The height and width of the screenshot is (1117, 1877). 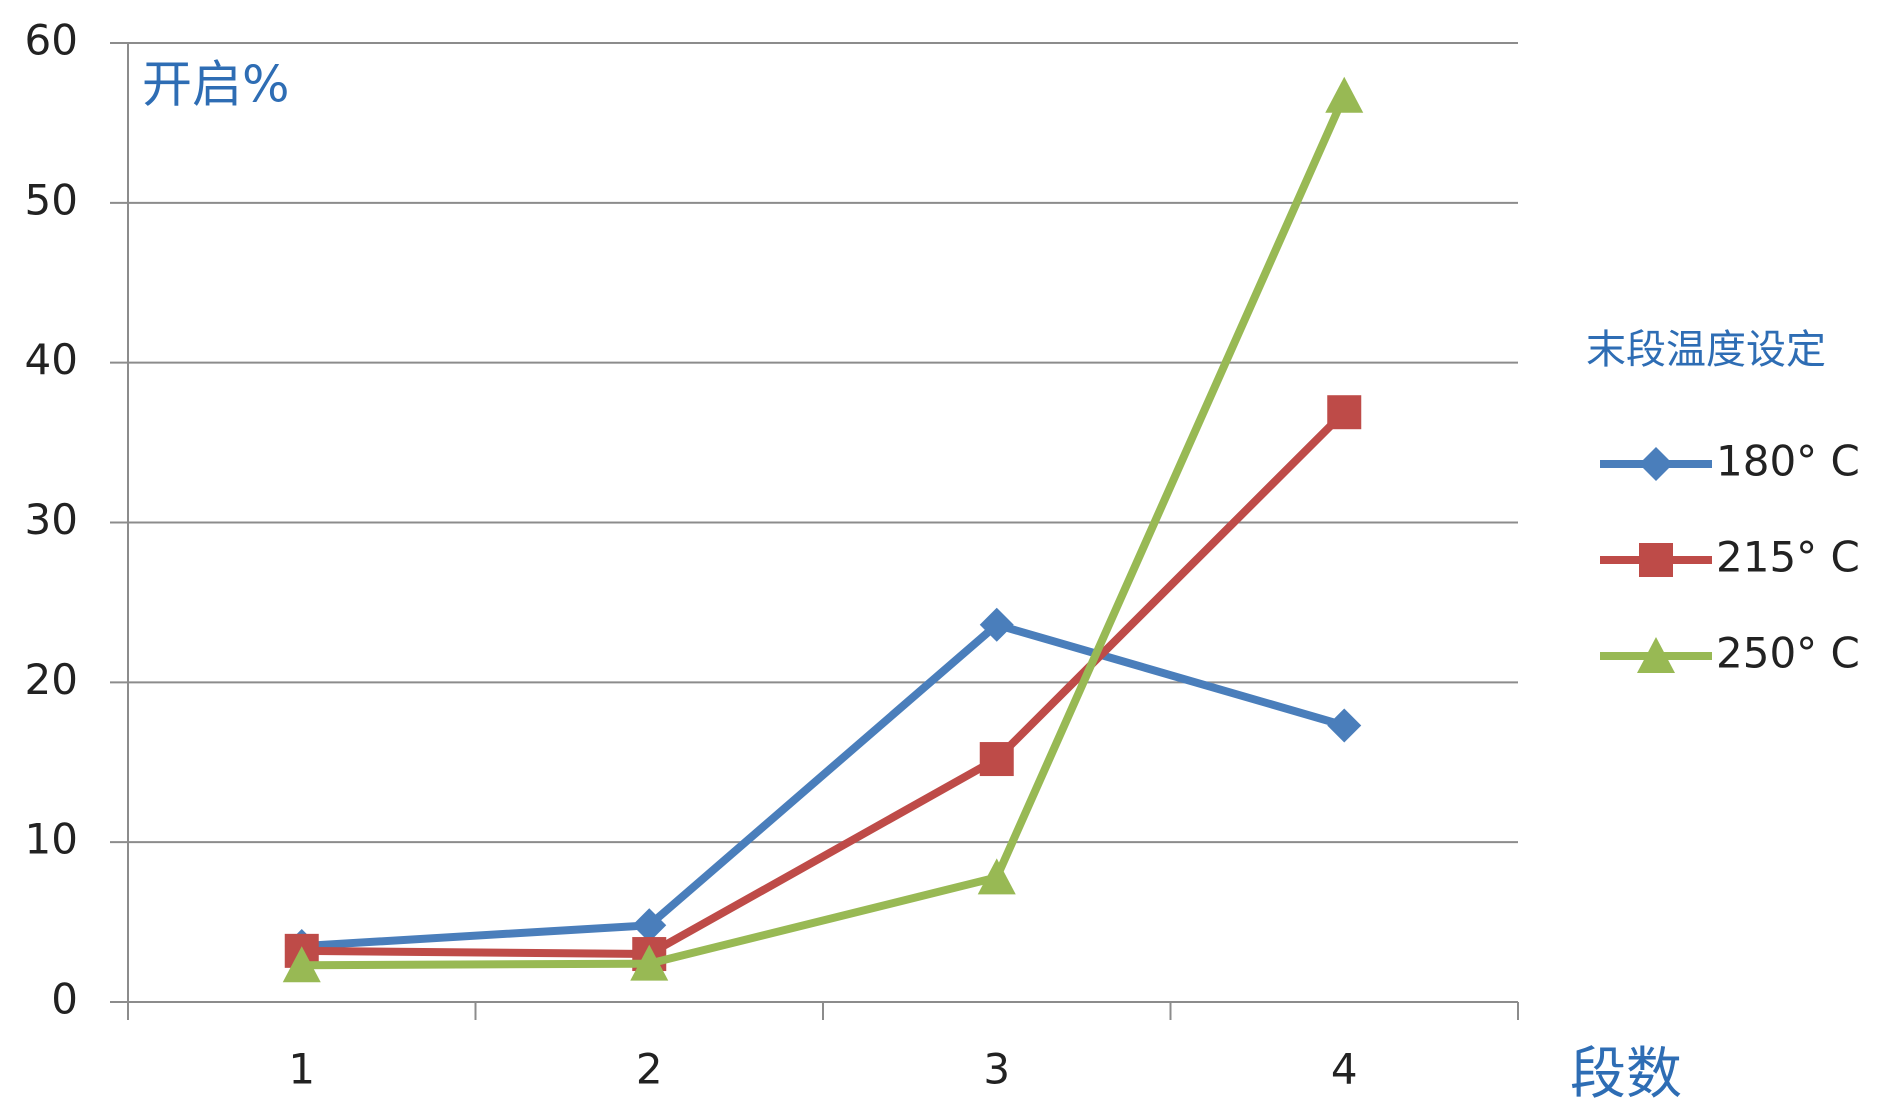 What do you see at coordinates (51, 519) in the screenshot?
I see `y-tick-label: 30` at bounding box center [51, 519].